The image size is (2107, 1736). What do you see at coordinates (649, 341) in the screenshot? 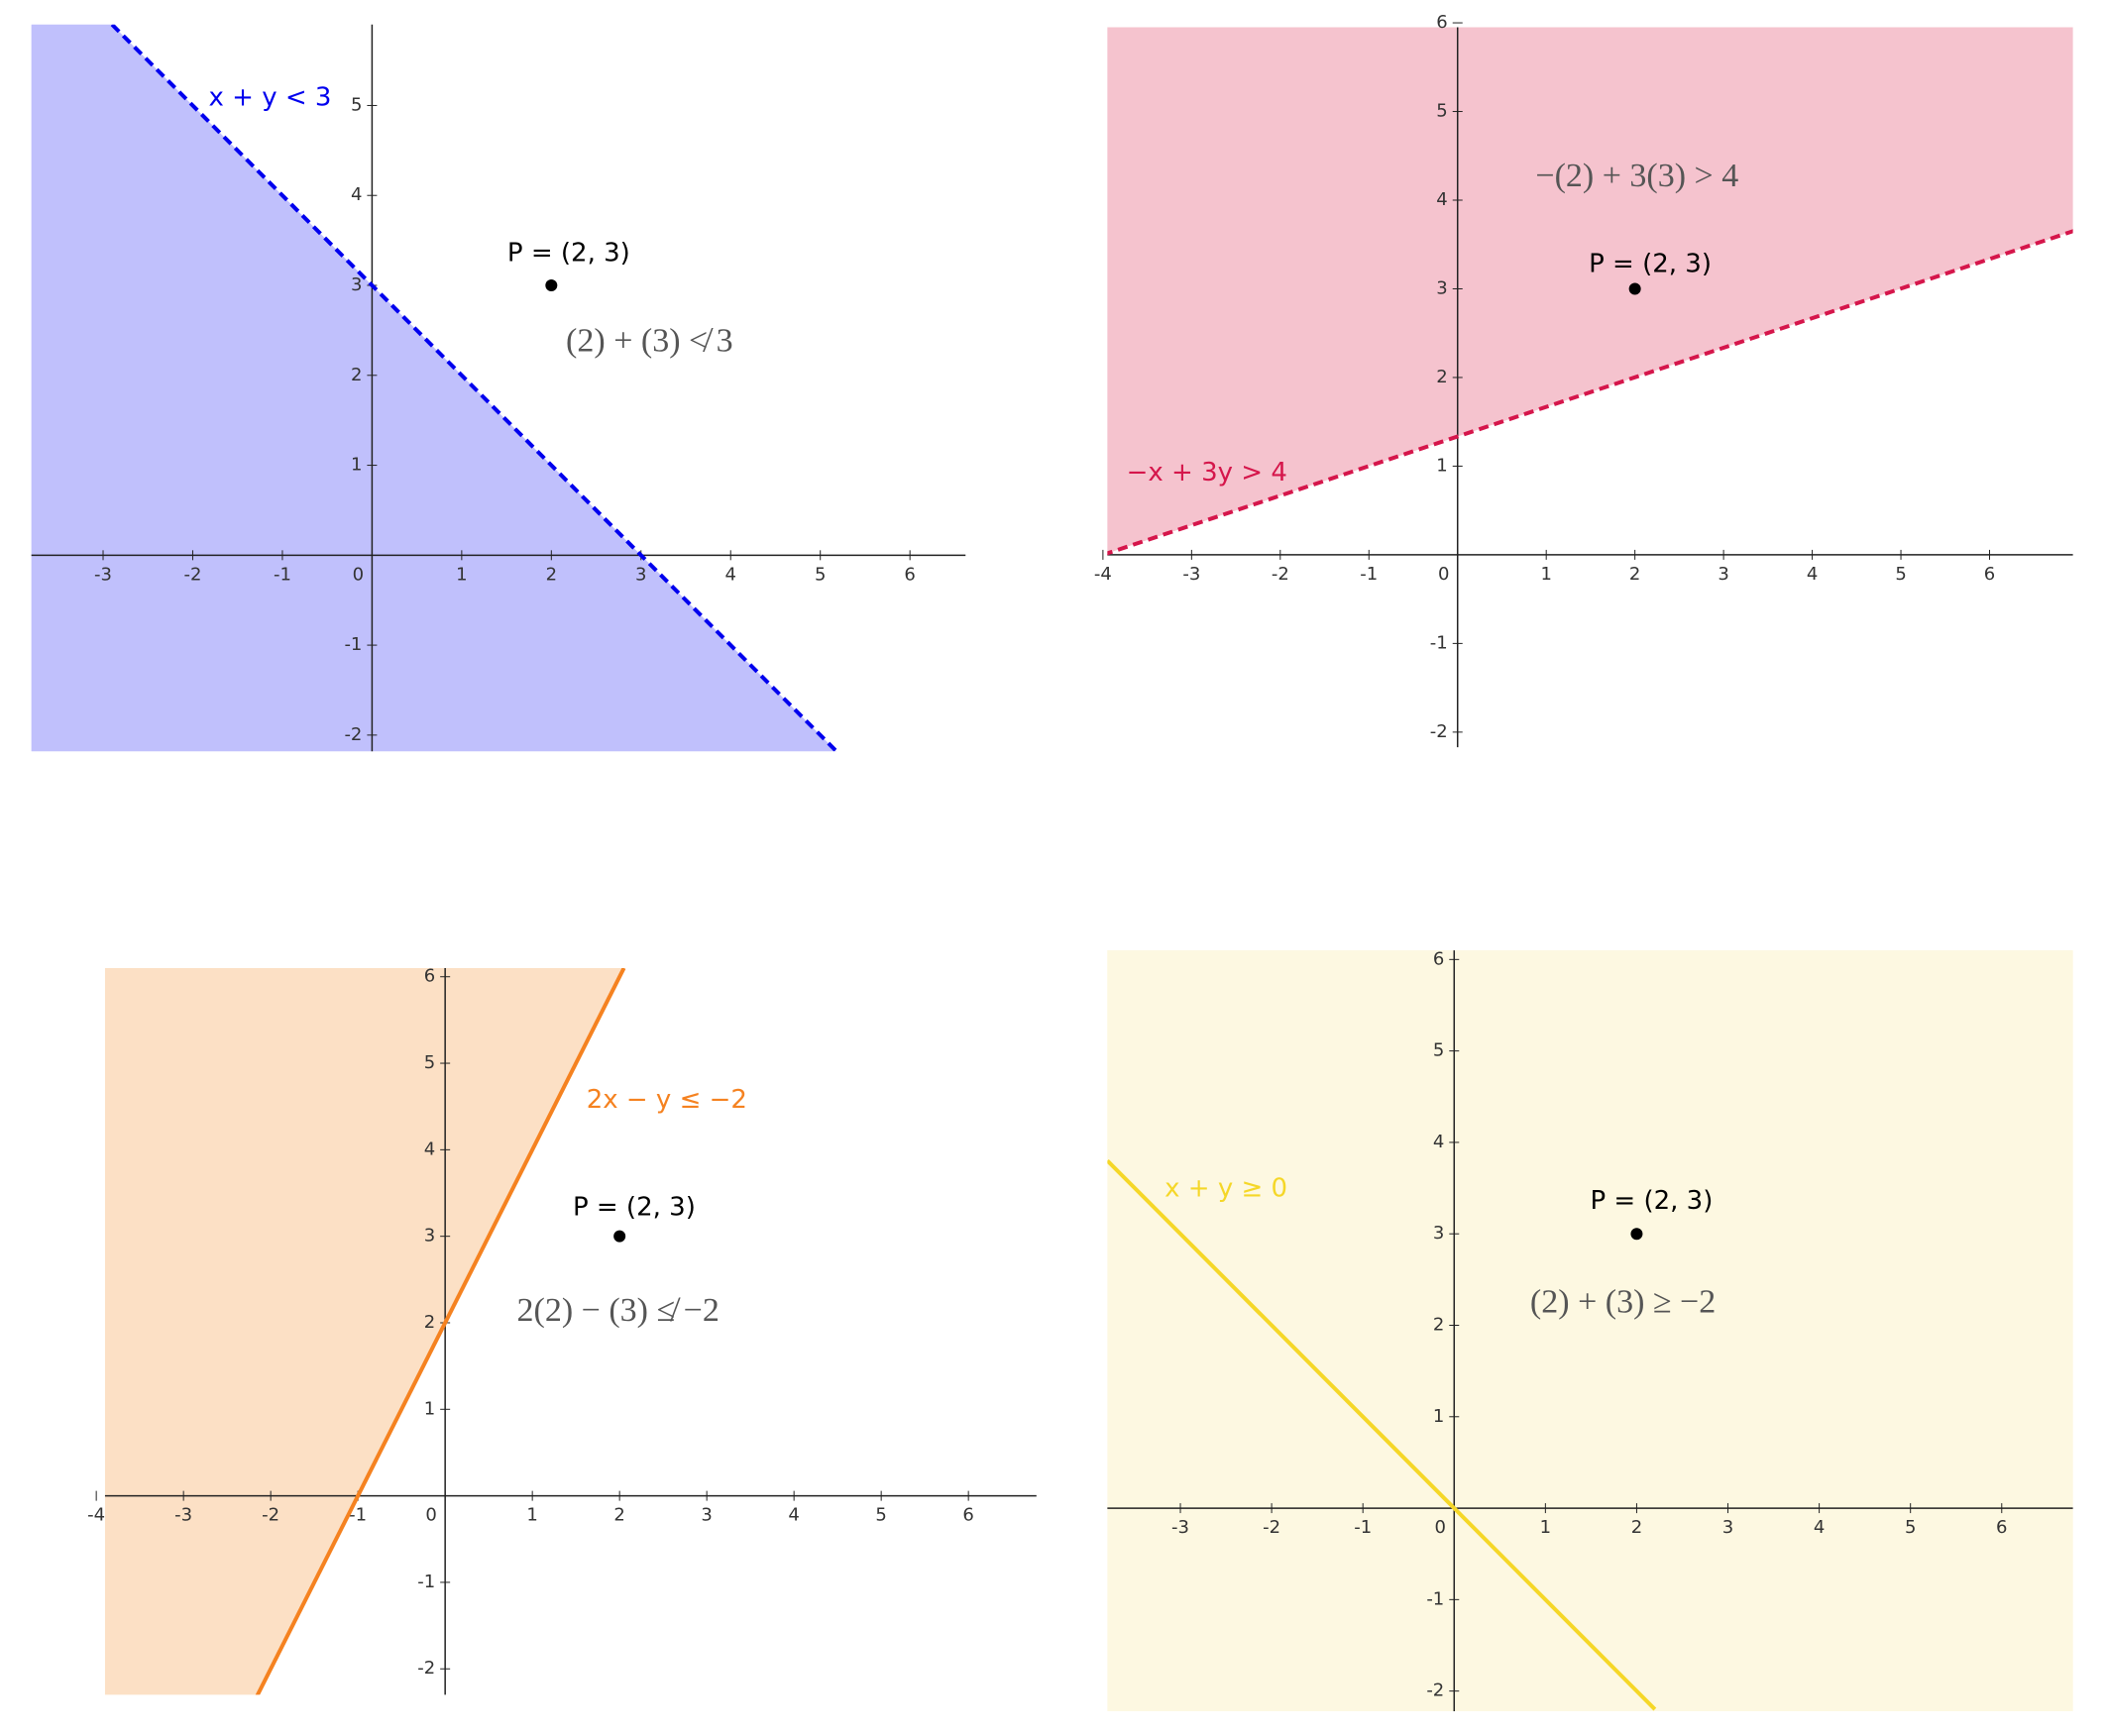
I see `annotation: (2) + (3) ≮ 3` at bounding box center [649, 341].